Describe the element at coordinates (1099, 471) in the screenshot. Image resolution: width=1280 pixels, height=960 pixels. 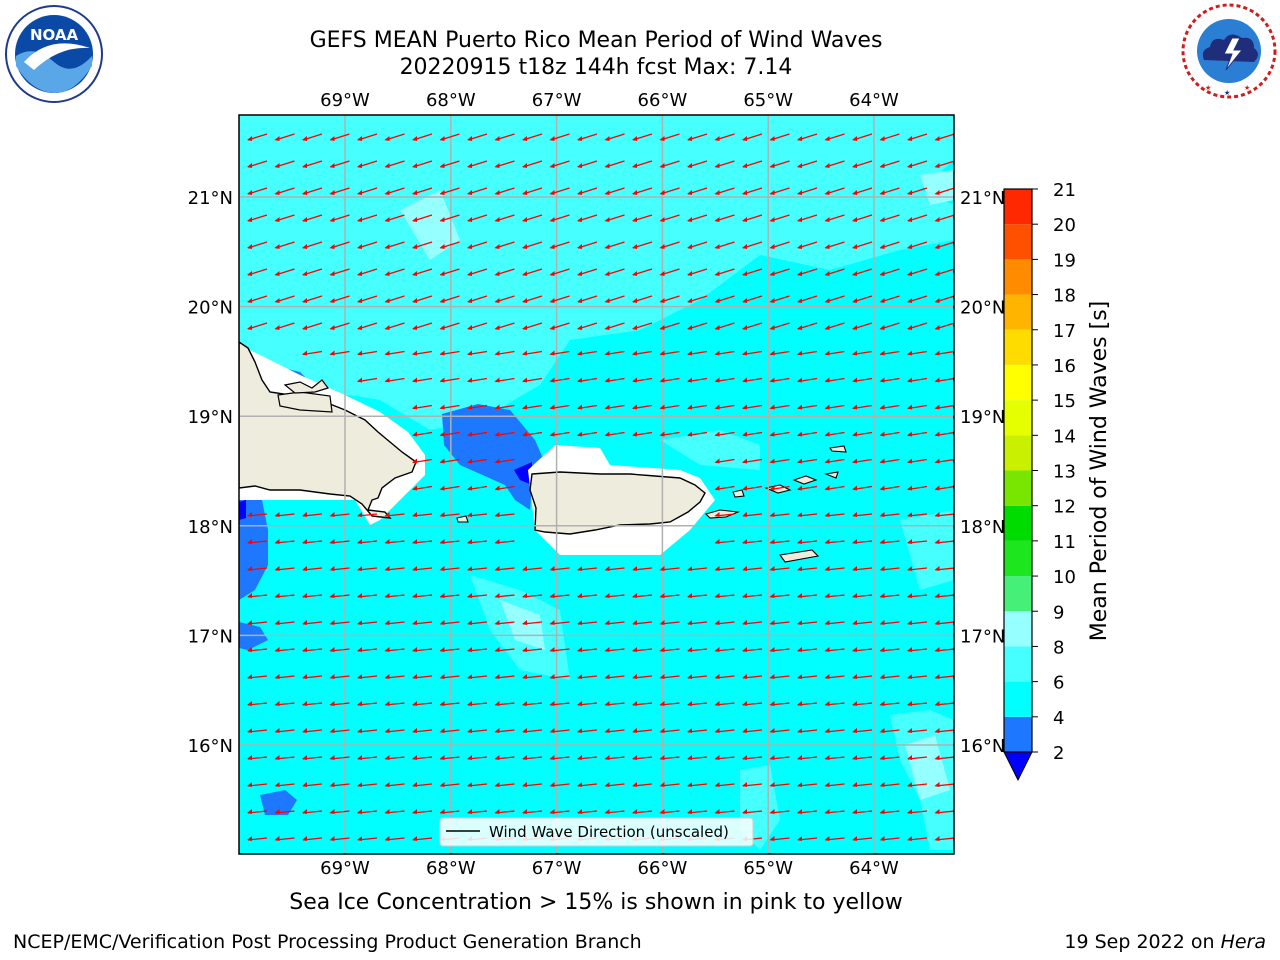
I see `colorbar-label: Mean Period of Wind Waves [s]` at that location.